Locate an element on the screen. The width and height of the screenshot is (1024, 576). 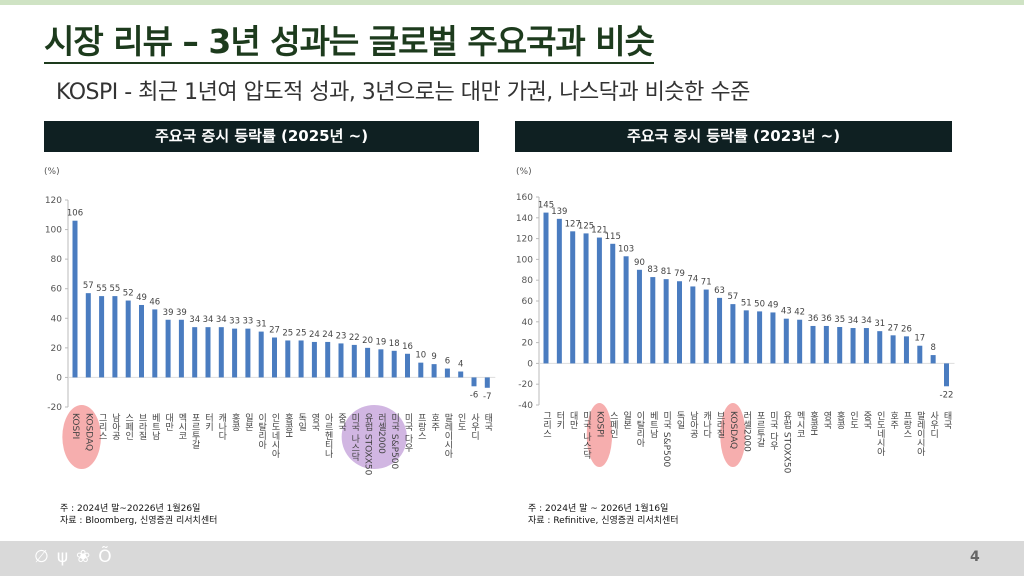
chart-left-ytick-label: 0 is located at coordinates (59, 378).